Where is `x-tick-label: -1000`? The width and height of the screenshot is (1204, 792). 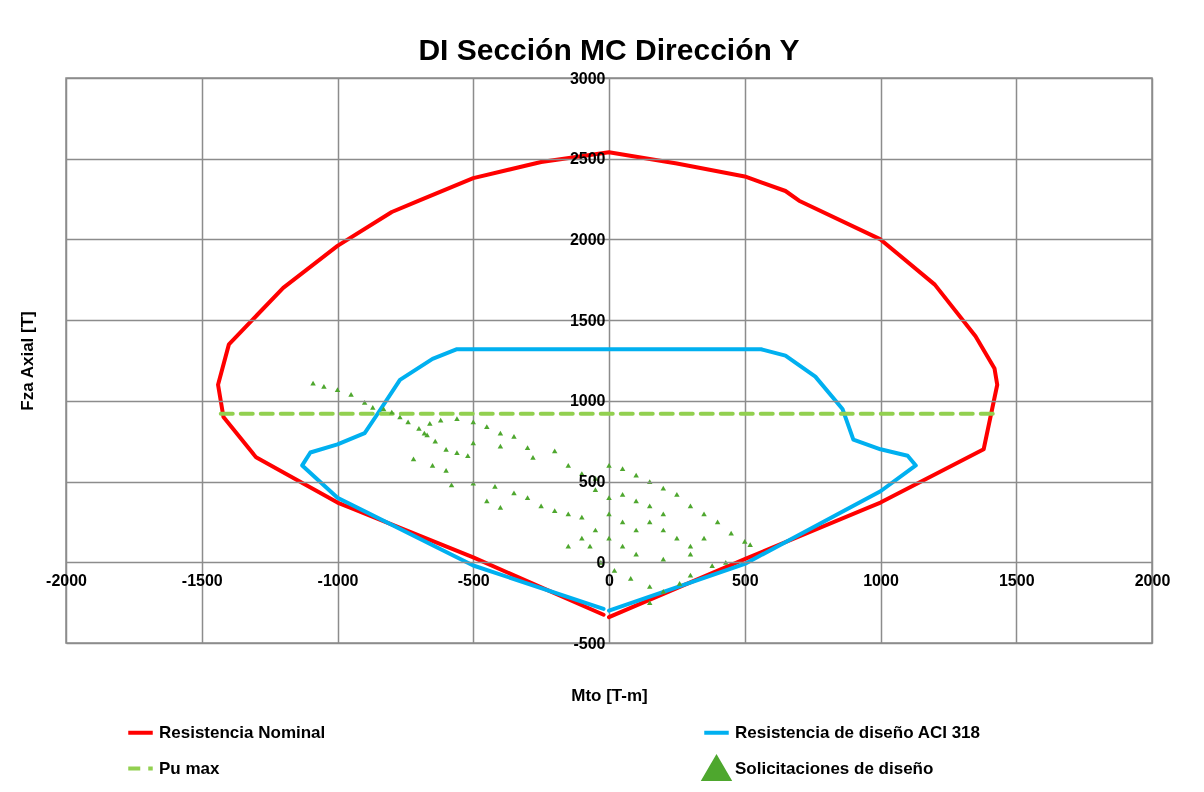 x-tick-label: -1000 is located at coordinates (338, 580).